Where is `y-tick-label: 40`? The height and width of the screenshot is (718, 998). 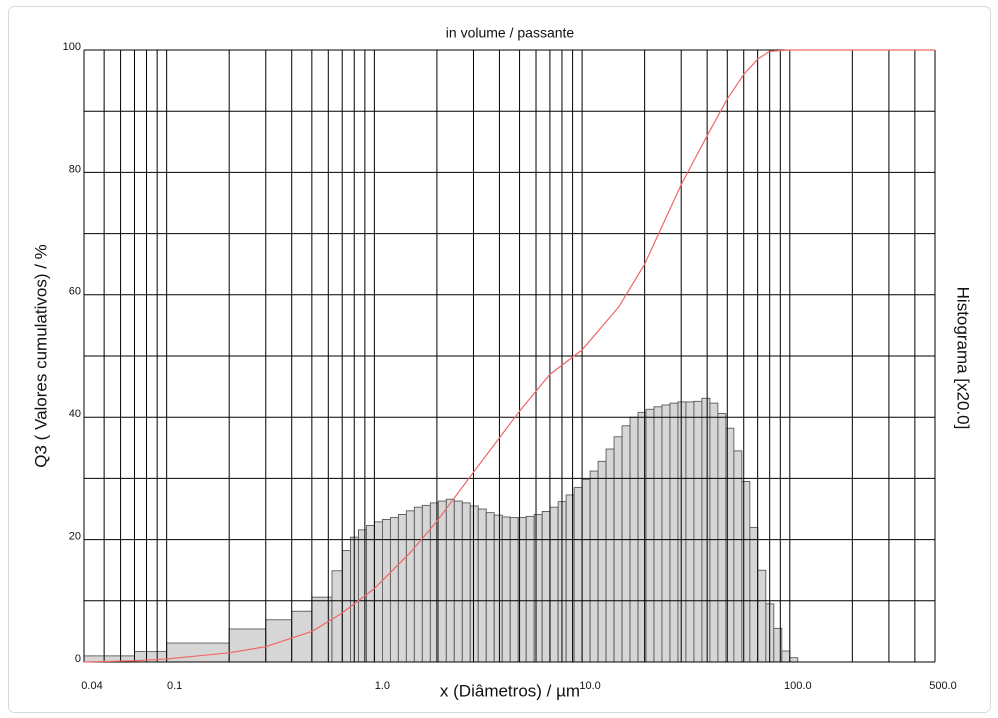 y-tick-label: 40 is located at coordinates (75, 414).